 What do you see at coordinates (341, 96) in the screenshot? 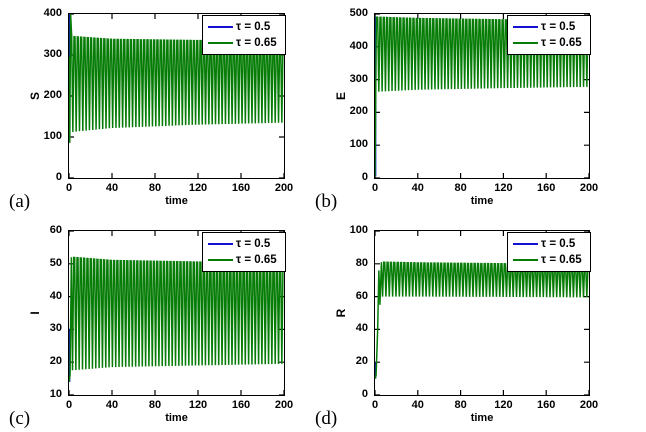
I see `y-axis-label-b: E` at bounding box center [341, 96].